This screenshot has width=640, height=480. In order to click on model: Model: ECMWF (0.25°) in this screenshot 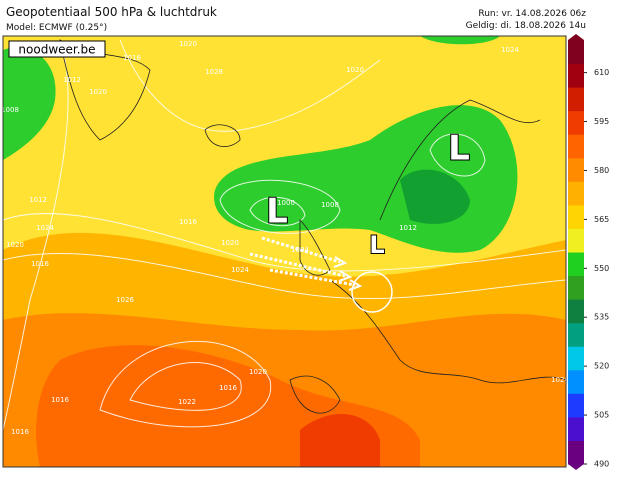, I will do `click(56, 28)`.